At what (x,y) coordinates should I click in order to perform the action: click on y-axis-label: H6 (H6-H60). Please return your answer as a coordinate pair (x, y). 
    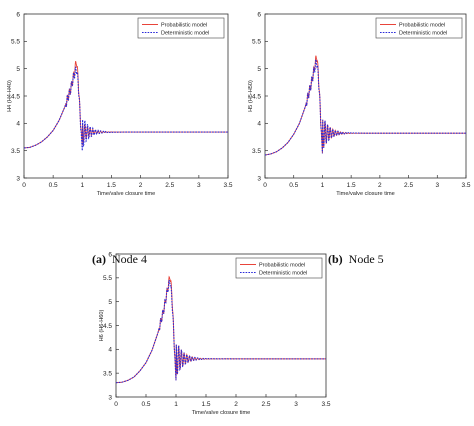
    Looking at the image, I should click on (102, 326).